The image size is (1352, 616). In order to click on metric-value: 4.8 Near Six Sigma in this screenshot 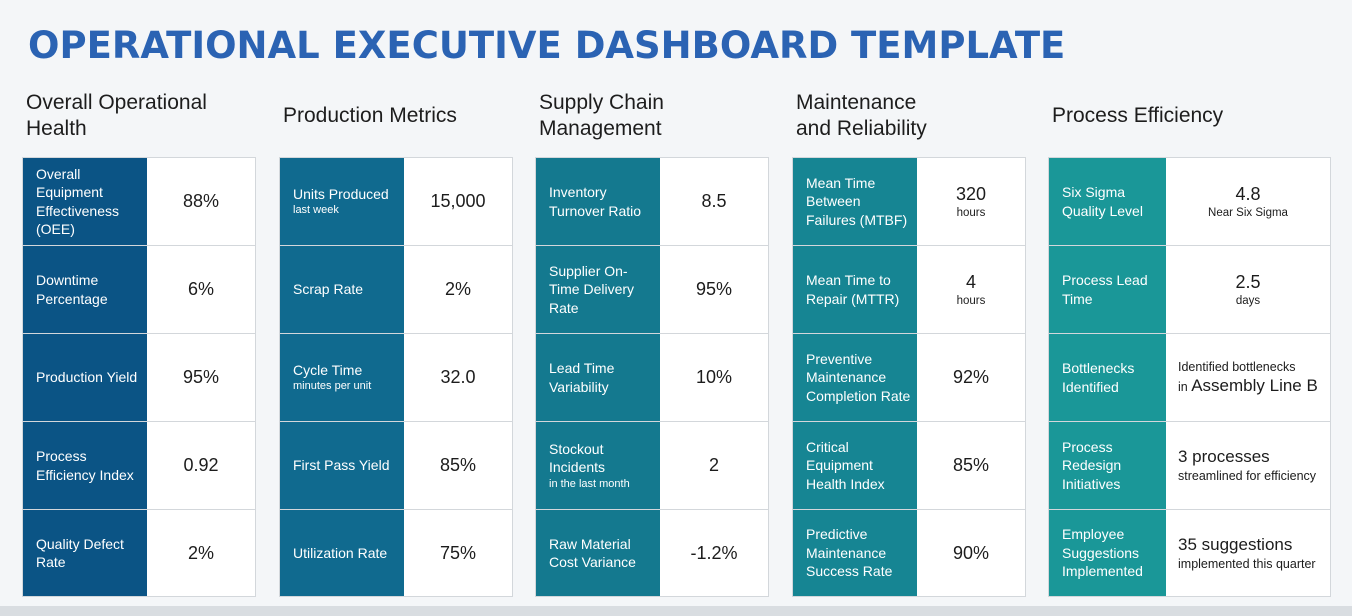, I will do `click(1248, 201)`.